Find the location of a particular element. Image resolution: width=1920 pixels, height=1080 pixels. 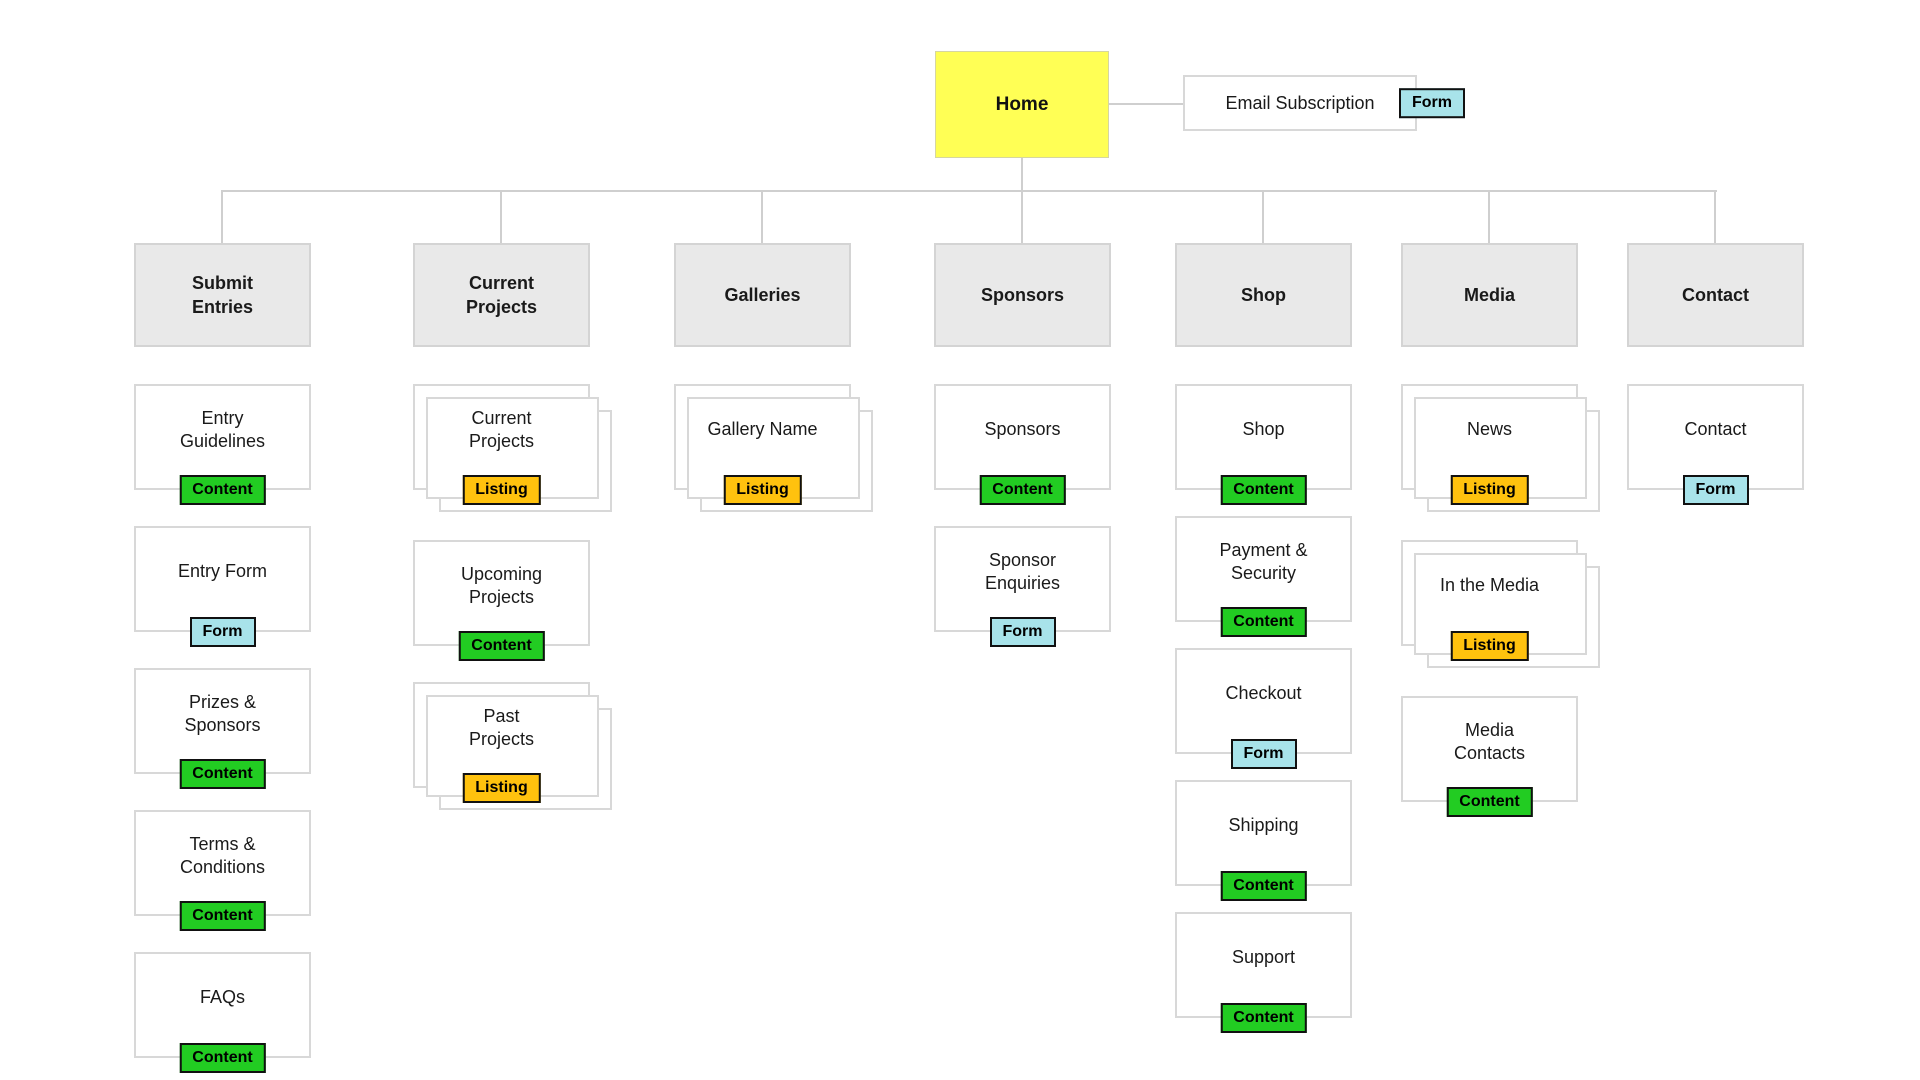

page-node: Media Contacts Content is located at coordinates (1489, 756).